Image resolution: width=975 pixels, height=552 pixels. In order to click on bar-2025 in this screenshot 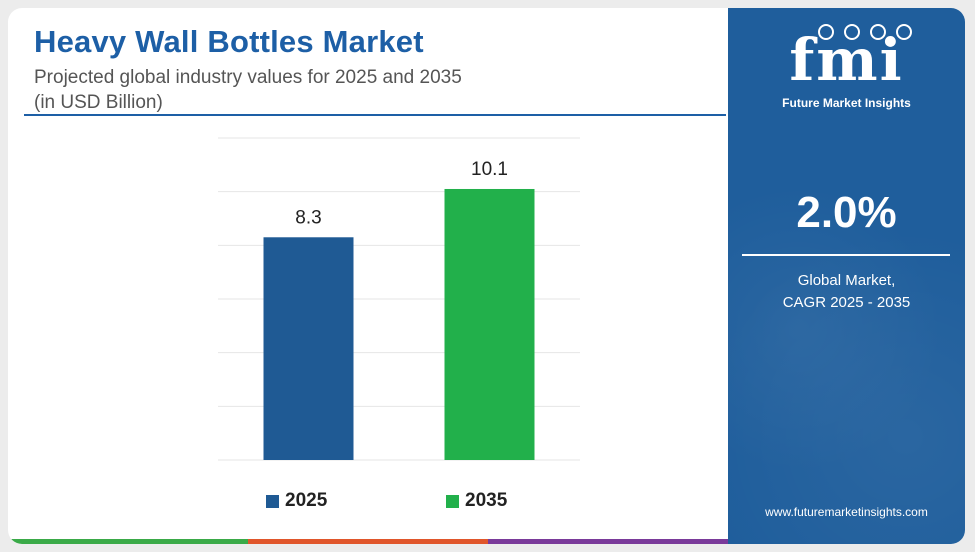, I will do `click(308, 348)`.